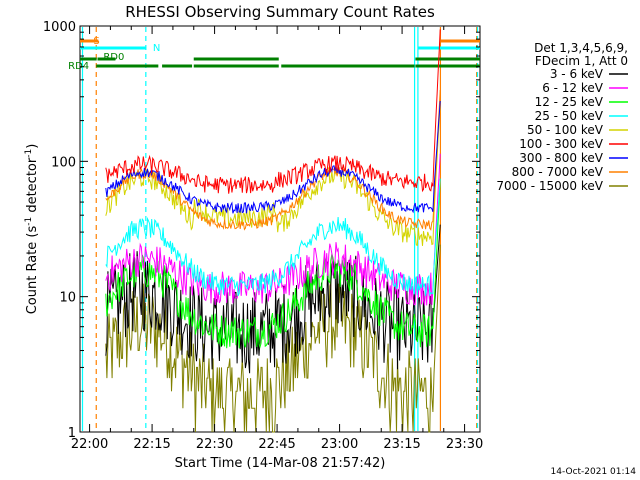 The height and width of the screenshot is (480, 640). Describe the element at coordinates (594, 472) in the screenshot. I see `footer-timestamp: 14-Oct-2021 01:14` at that location.